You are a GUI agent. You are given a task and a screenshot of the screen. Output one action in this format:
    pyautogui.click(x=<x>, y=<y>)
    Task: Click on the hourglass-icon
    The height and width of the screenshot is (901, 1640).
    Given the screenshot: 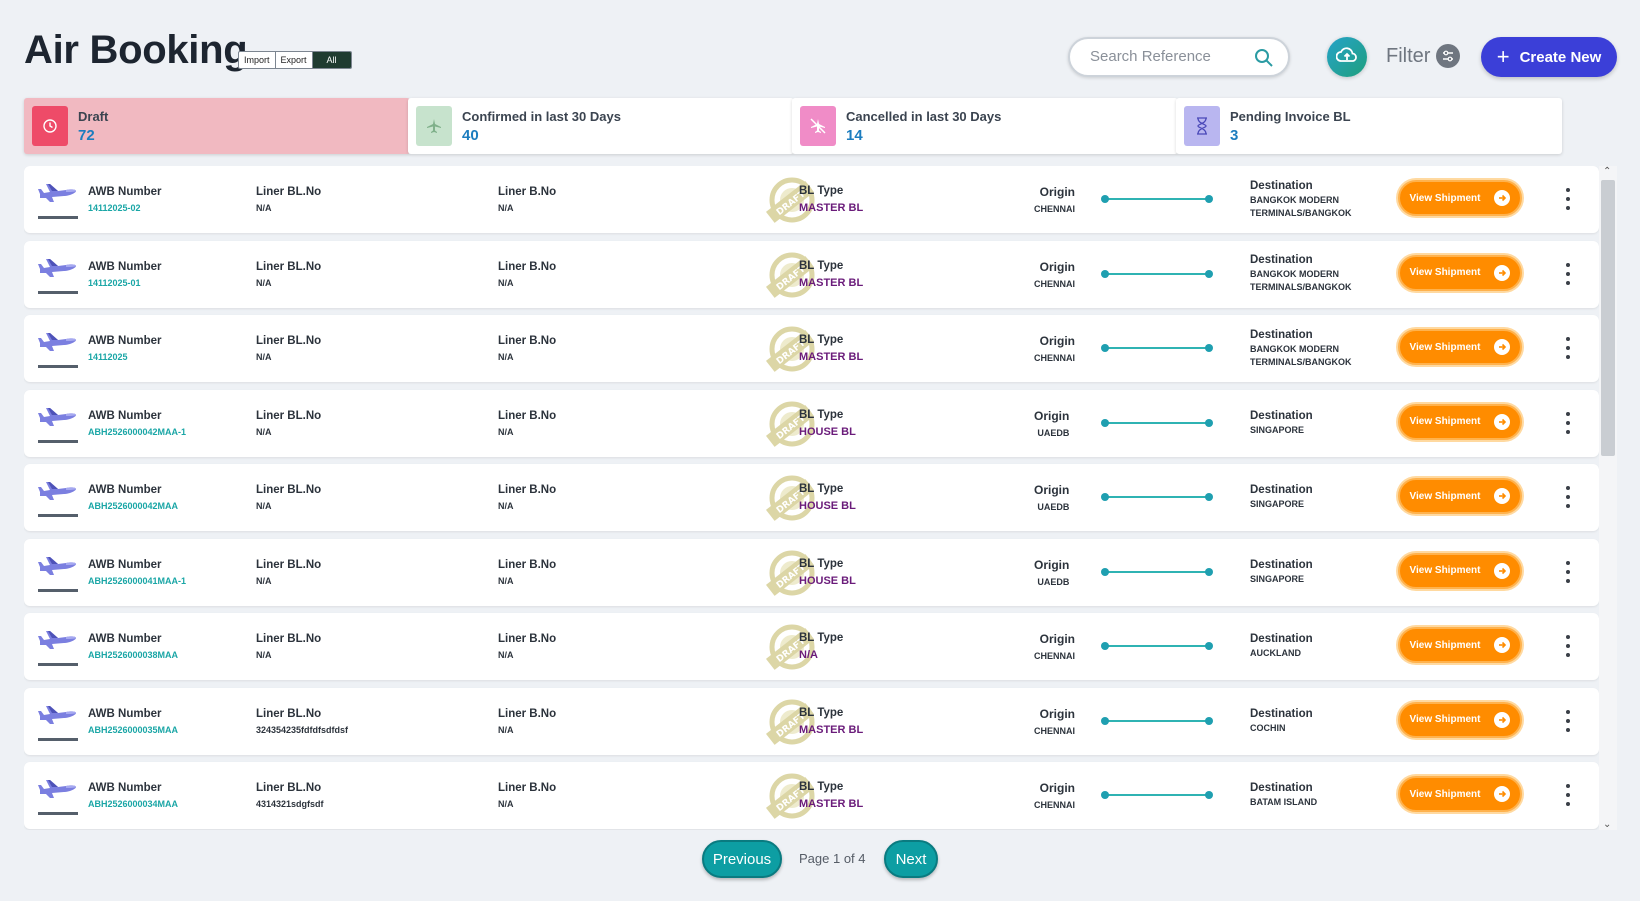 What is the action you would take?
    pyautogui.click(x=1202, y=126)
    